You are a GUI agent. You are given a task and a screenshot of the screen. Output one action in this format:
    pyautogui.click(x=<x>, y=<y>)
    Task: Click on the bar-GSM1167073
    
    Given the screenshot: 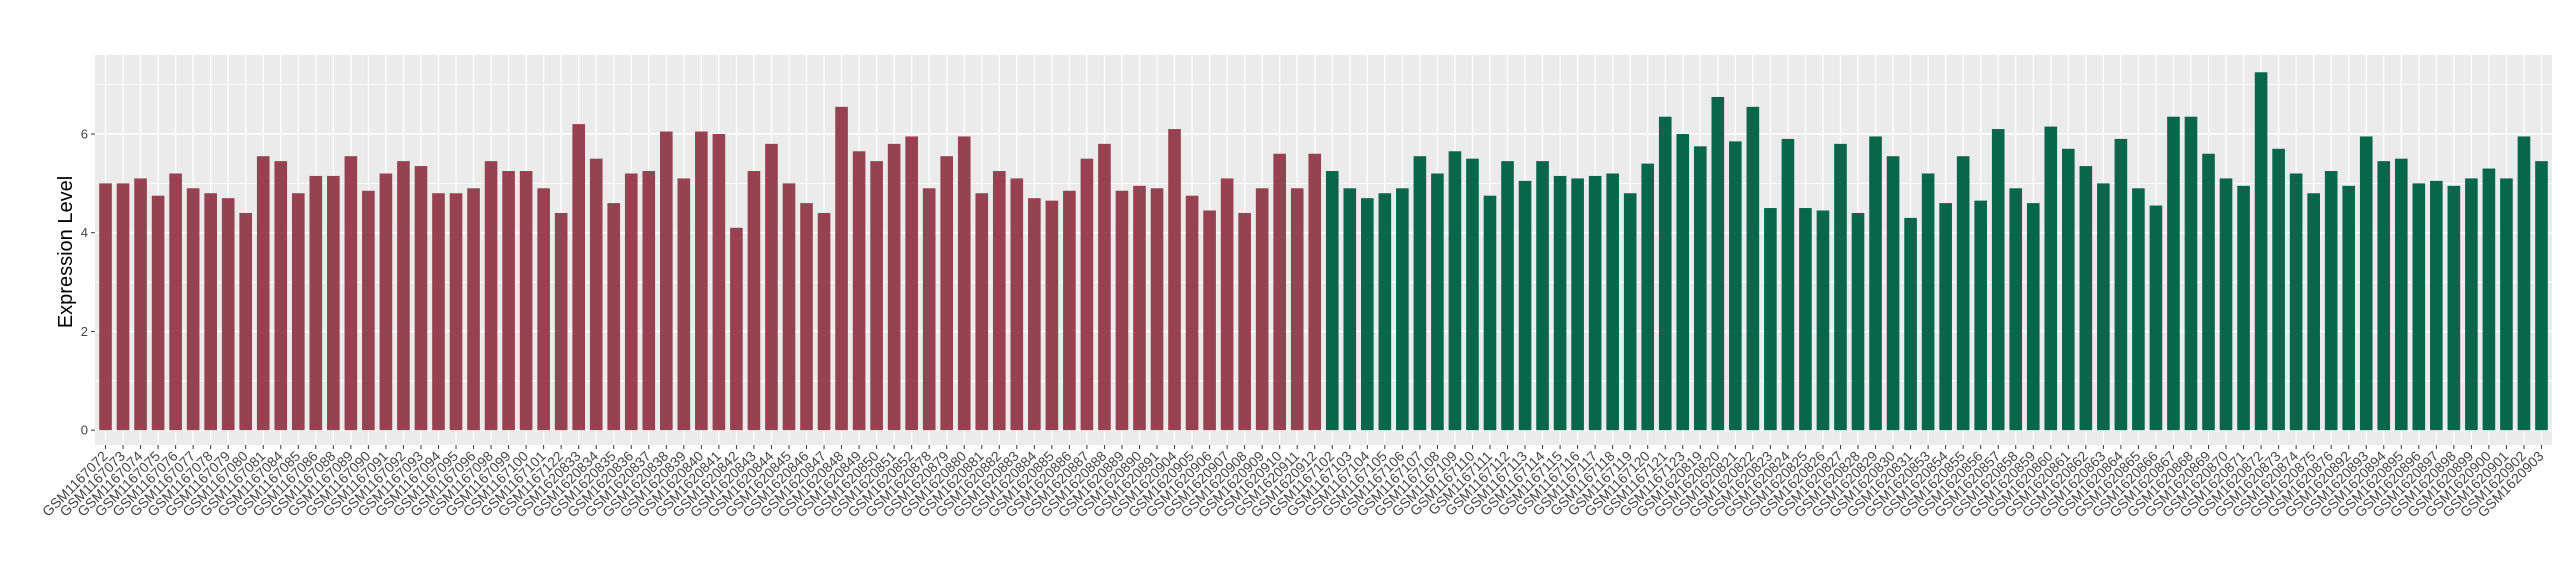 What is the action you would take?
    pyautogui.click(x=123, y=307)
    